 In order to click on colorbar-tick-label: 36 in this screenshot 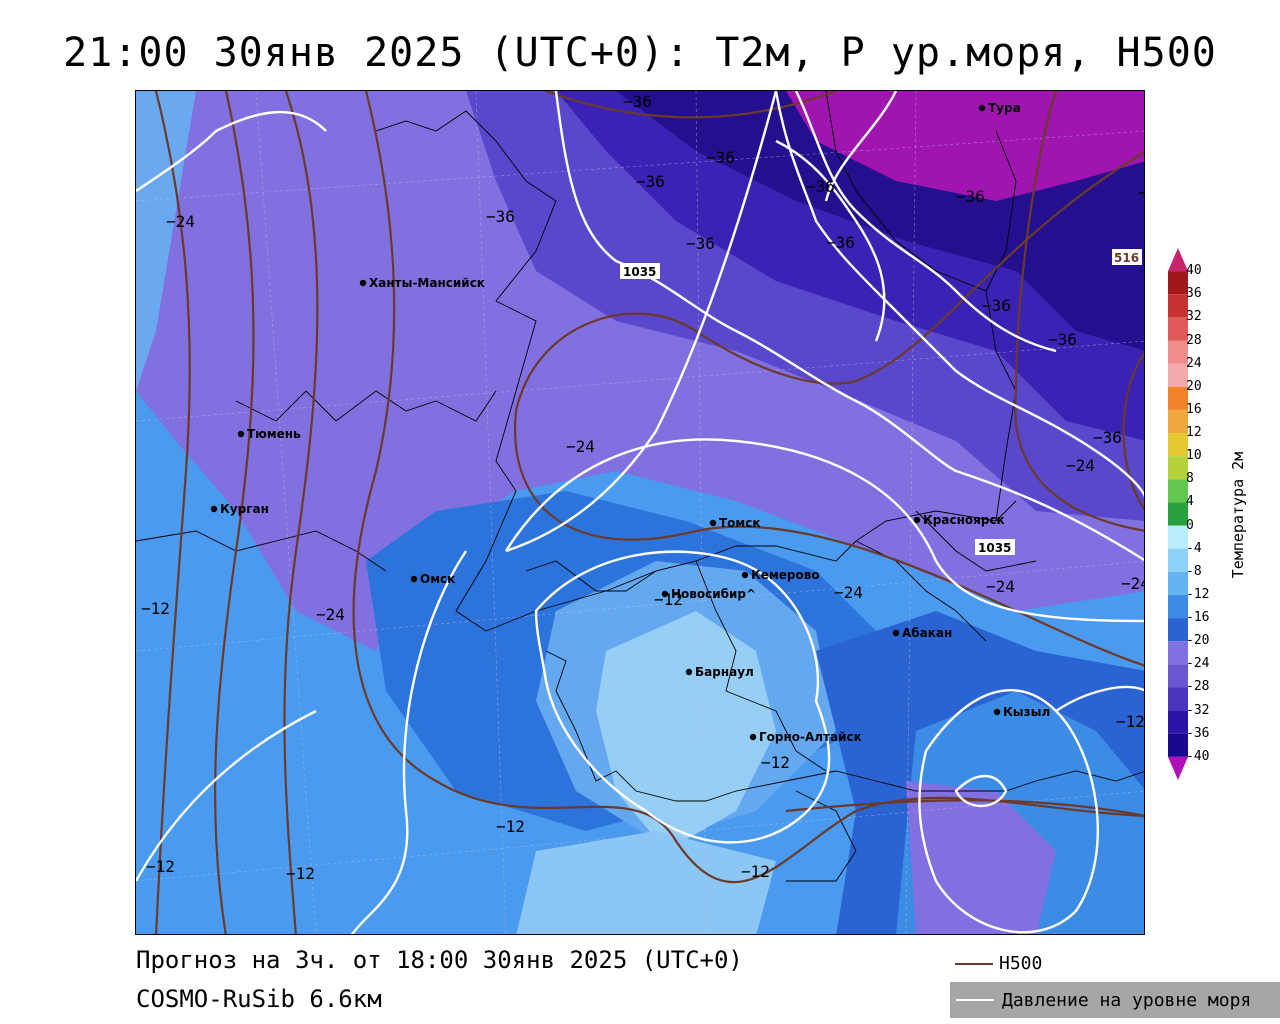, I will do `click(1194, 294)`.